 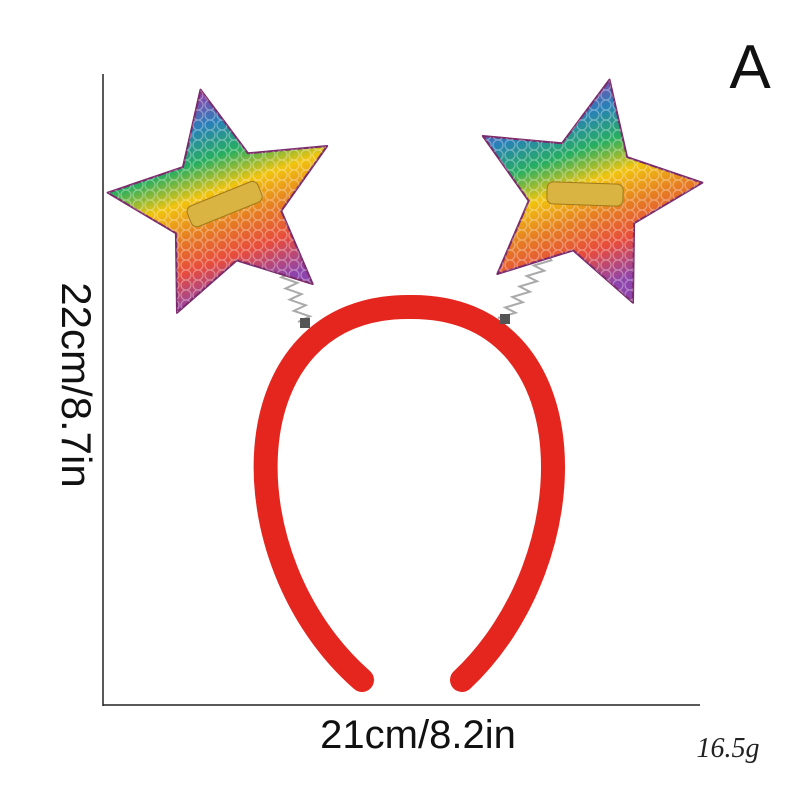 What do you see at coordinates (750, 67) in the screenshot?
I see `variant-label: A` at bounding box center [750, 67].